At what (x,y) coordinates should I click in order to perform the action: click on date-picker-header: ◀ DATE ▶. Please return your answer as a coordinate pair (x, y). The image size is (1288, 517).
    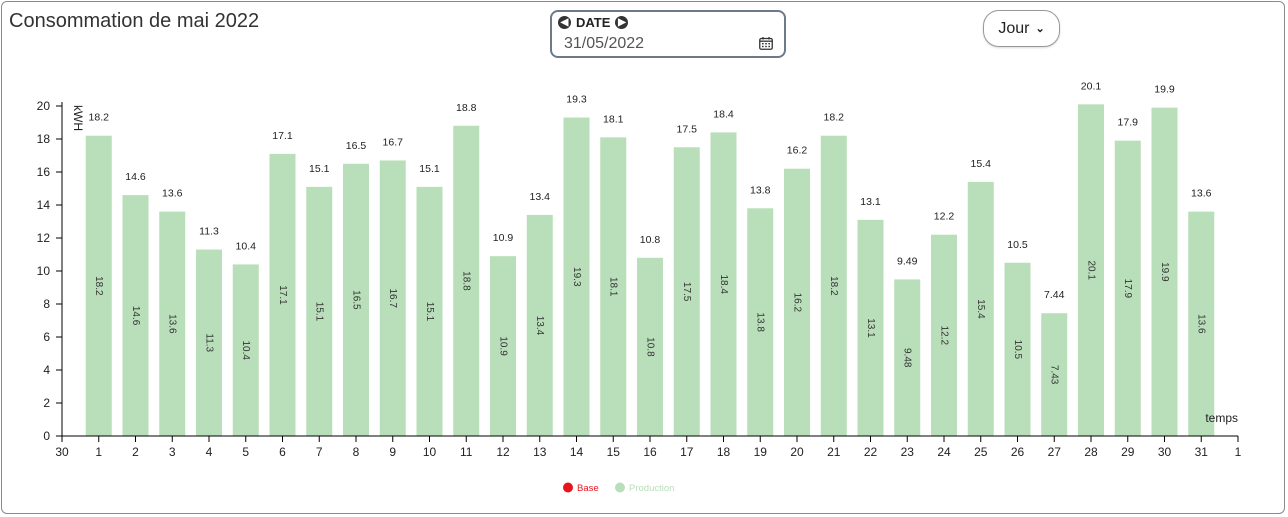
    Looking at the image, I should click on (593, 22).